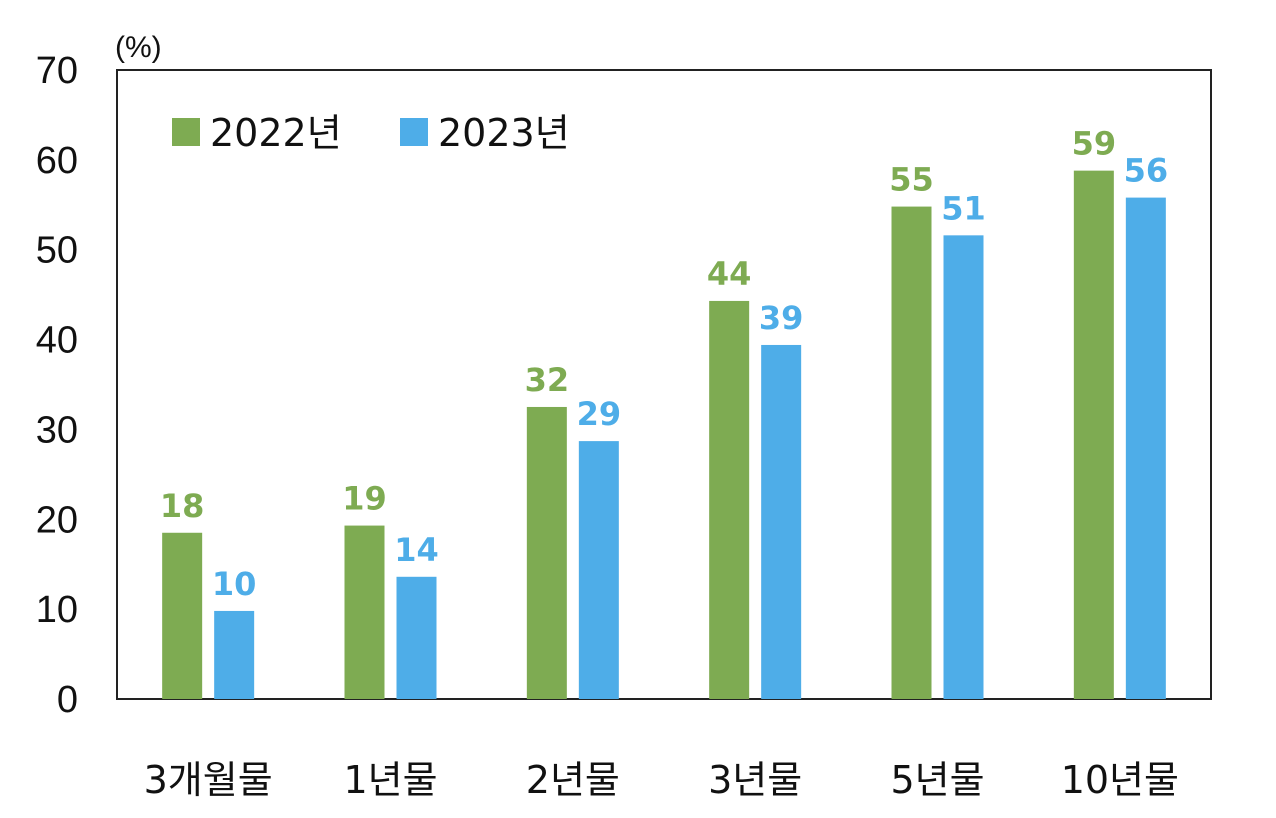 The width and height of the screenshot is (1276, 818). Describe the element at coordinates (57, 161) in the screenshot. I see `y-tick-label: 60` at that location.